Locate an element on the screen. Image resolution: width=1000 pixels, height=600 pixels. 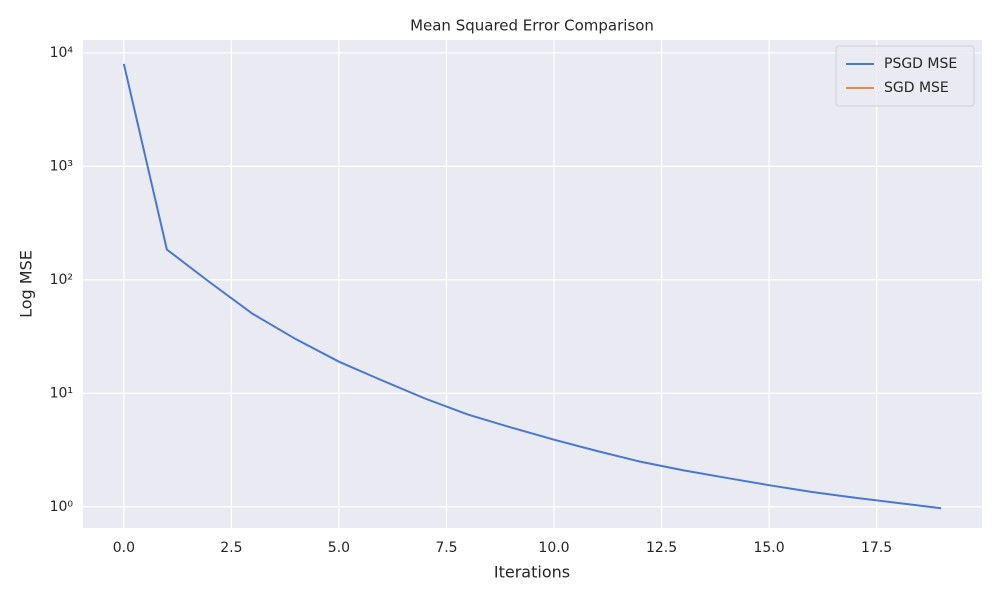
chart-title: Mean Squared Error Comparison is located at coordinates (532, 26).